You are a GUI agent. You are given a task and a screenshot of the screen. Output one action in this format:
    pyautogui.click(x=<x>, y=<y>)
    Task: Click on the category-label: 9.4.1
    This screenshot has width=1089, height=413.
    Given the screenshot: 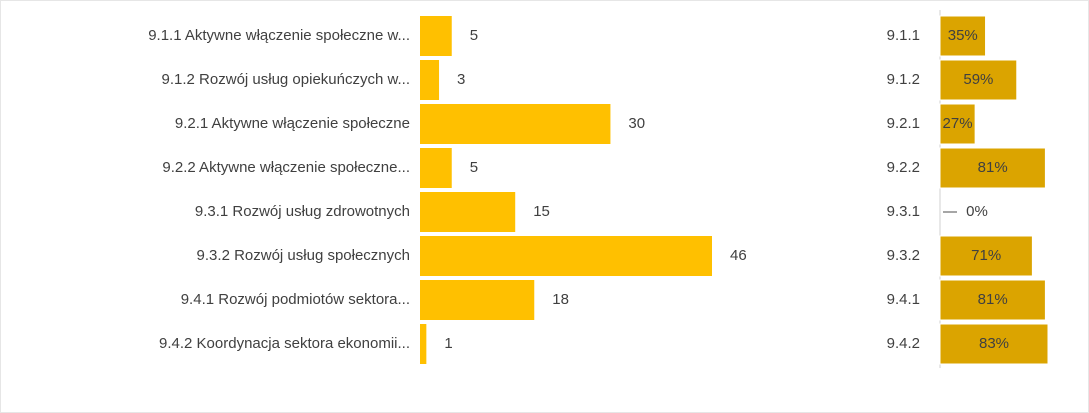 What is the action you would take?
    pyautogui.click(x=903, y=299)
    